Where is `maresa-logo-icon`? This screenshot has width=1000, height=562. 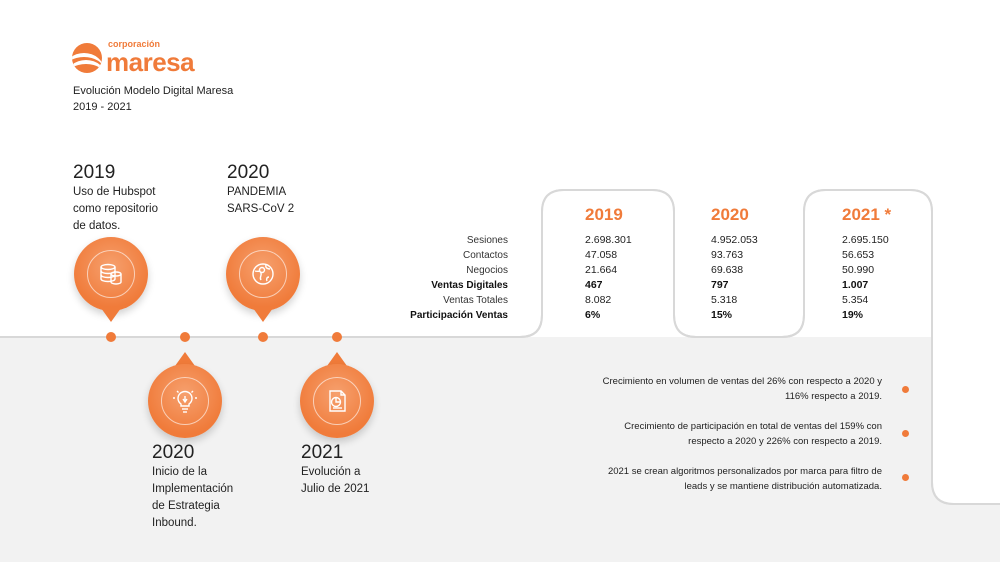 maresa-logo-icon is located at coordinates (87, 57).